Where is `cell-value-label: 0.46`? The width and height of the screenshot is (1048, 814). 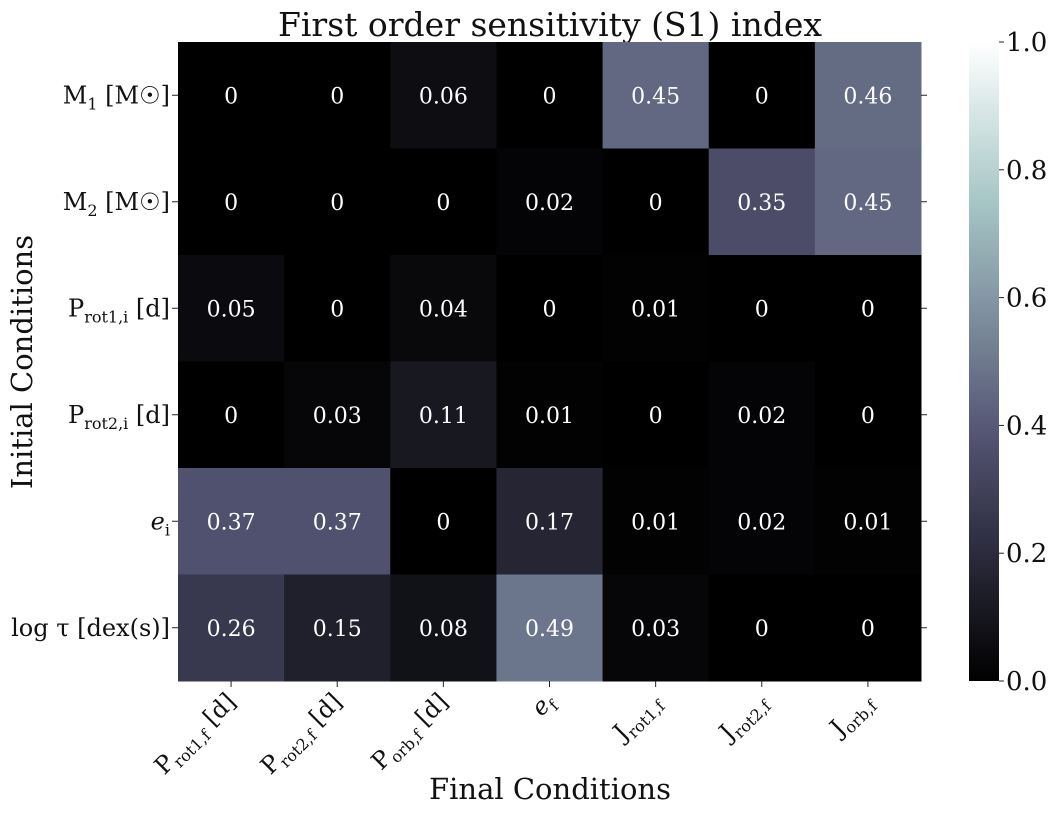
cell-value-label: 0.46 is located at coordinates (867, 96).